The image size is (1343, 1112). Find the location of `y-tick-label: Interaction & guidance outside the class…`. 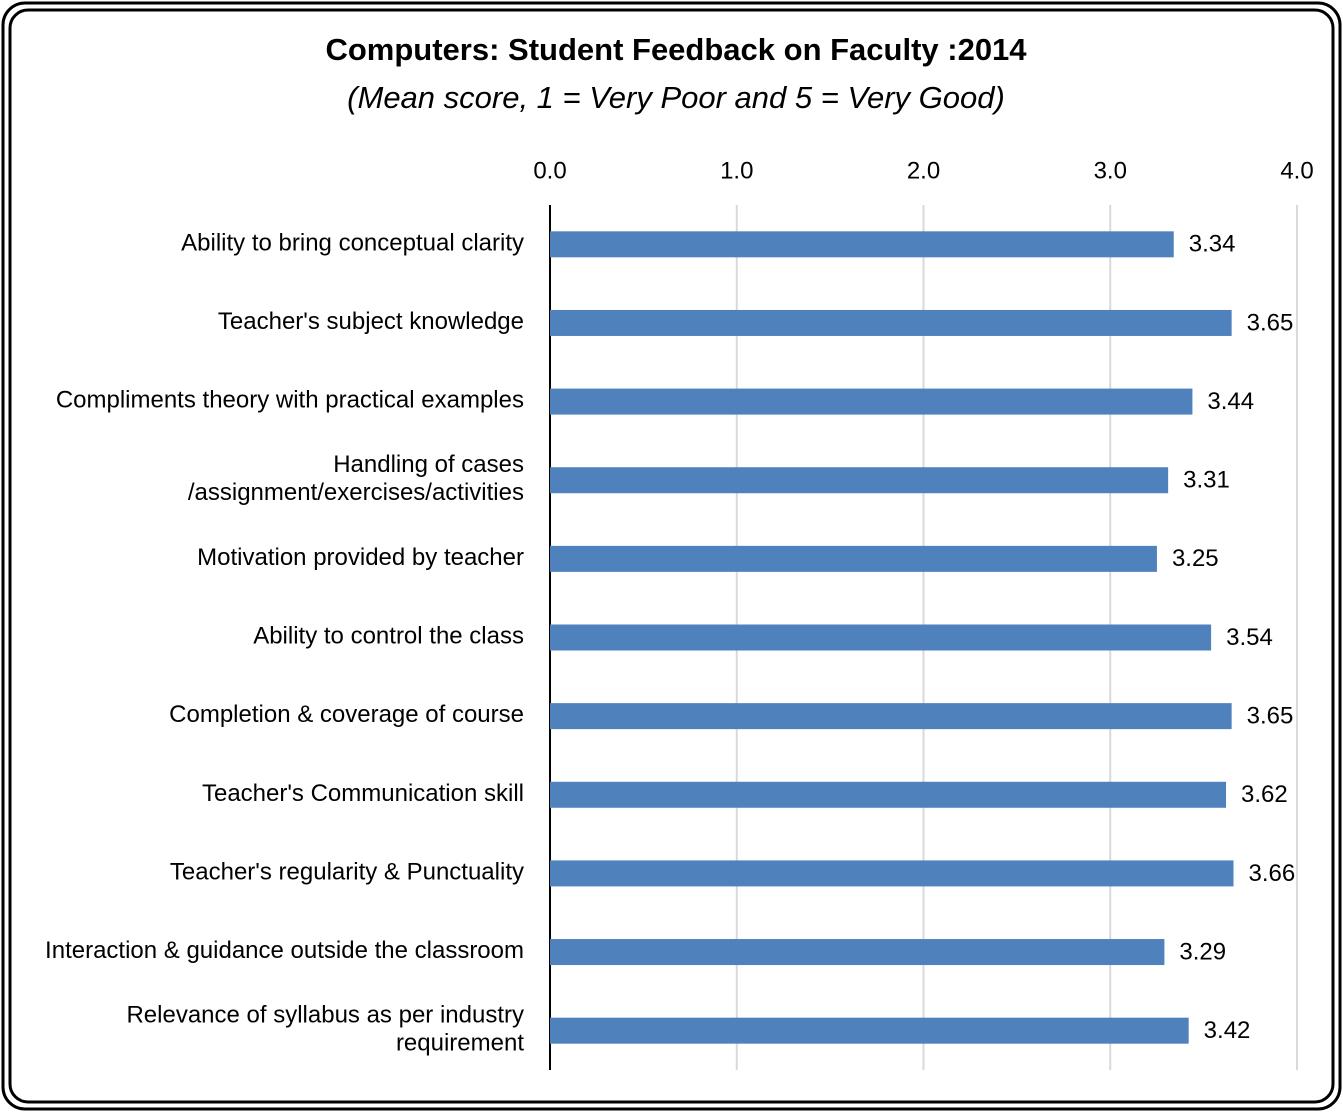

y-tick-label: Interaction & guidance outside the class… is located at coordinates (284, 950).